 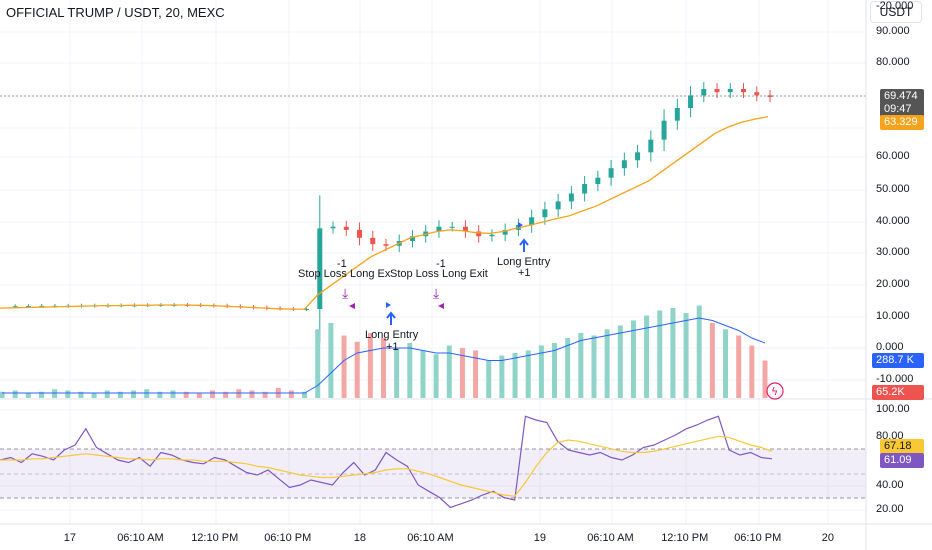 I want to click on price-tick: 30.000, so click(x=893, y=252).